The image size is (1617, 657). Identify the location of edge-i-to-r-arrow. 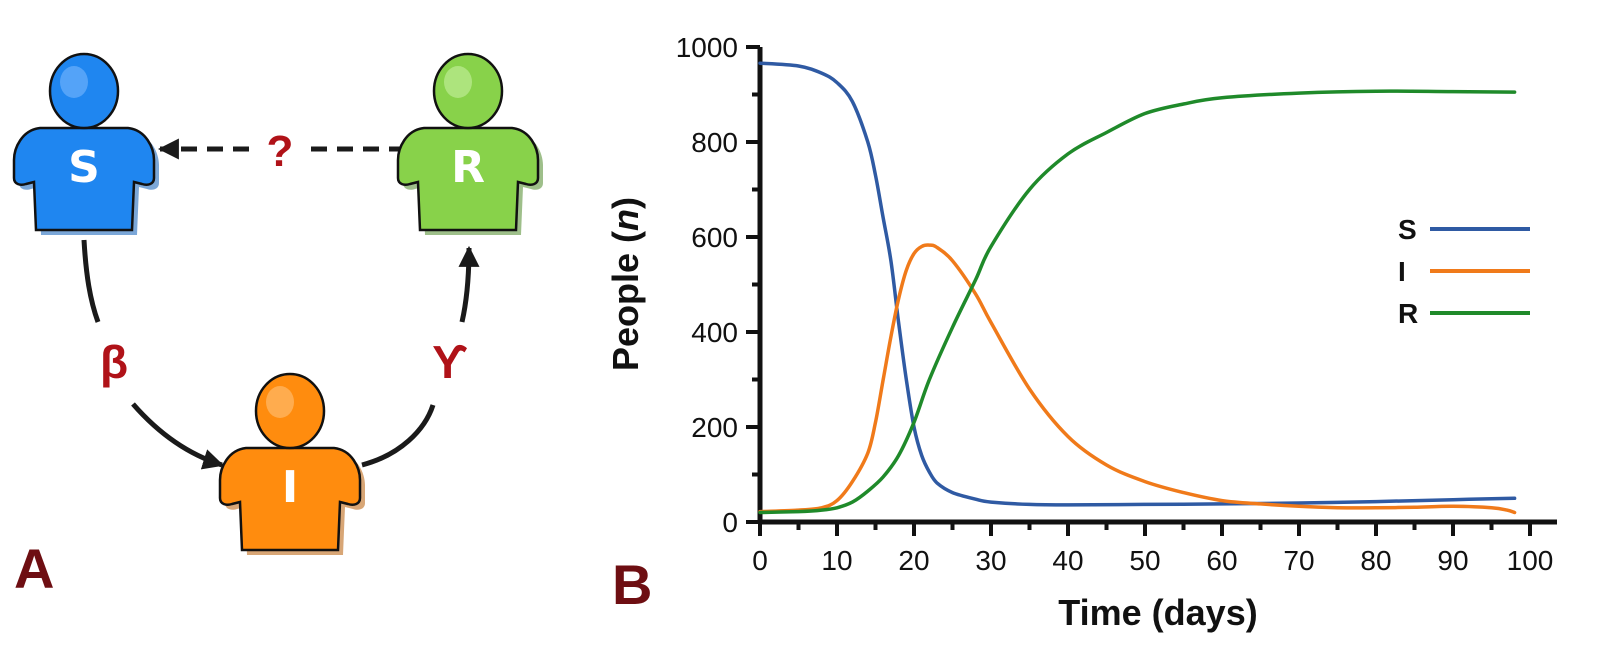
(469, 284).